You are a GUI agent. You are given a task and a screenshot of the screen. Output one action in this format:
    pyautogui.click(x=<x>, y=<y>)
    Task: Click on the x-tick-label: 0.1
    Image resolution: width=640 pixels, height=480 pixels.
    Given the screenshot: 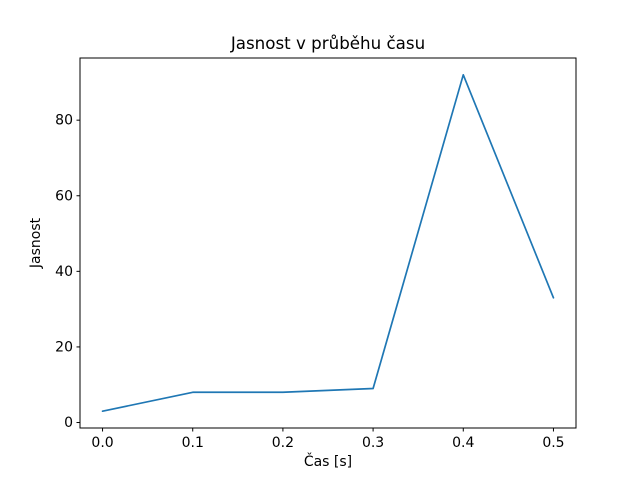 What is the action you would take?
    pyautogui.click(x=193, y=443)
    